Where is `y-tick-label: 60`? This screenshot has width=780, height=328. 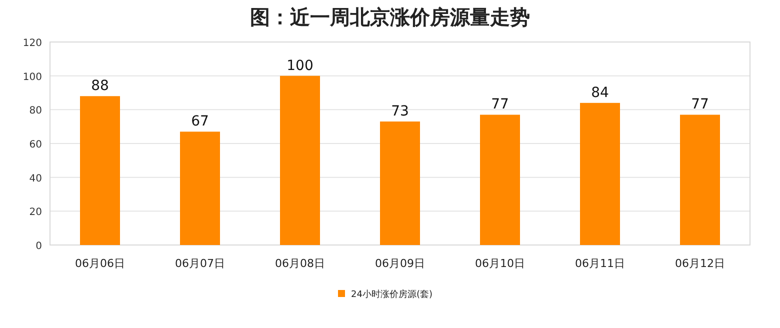
y-tick-label: 60 is located at coordinates (35, 145).